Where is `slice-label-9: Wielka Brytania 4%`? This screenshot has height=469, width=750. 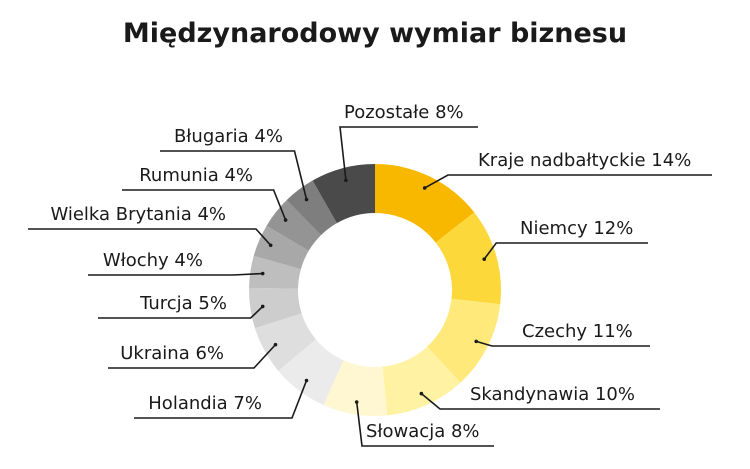
slice-label-9: Wielka Brytania 4% is located at coordinates (138, 214).